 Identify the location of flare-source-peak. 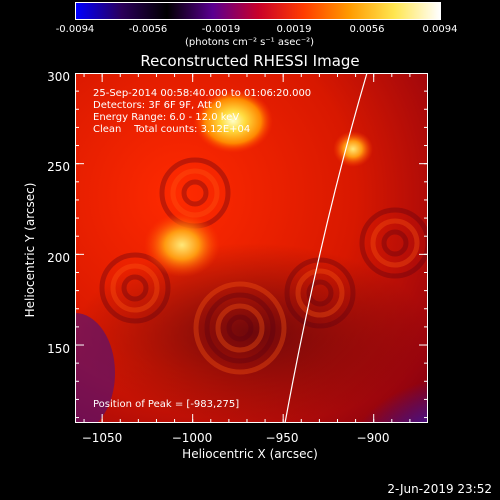
(233, 121).